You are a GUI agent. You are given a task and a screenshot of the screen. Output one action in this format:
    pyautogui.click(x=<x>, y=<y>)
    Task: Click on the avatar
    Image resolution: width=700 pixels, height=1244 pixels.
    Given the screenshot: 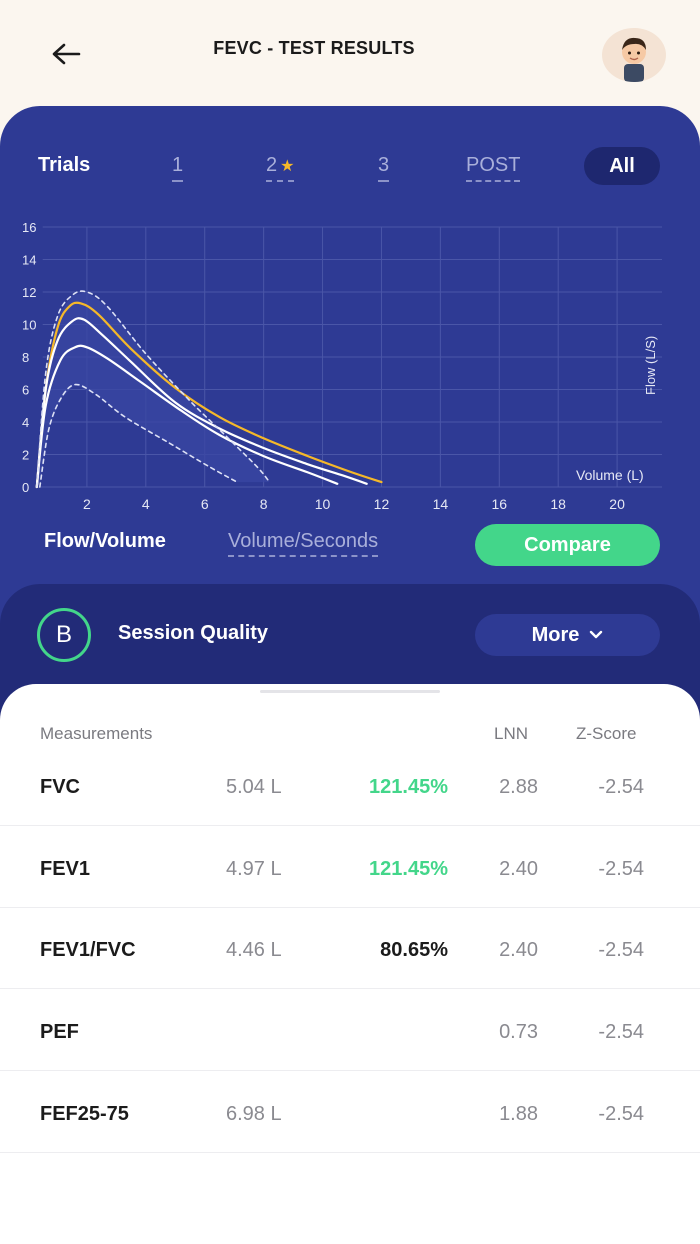 What is the action you would take?
    pyautogui.click(x=634, y=55)
    